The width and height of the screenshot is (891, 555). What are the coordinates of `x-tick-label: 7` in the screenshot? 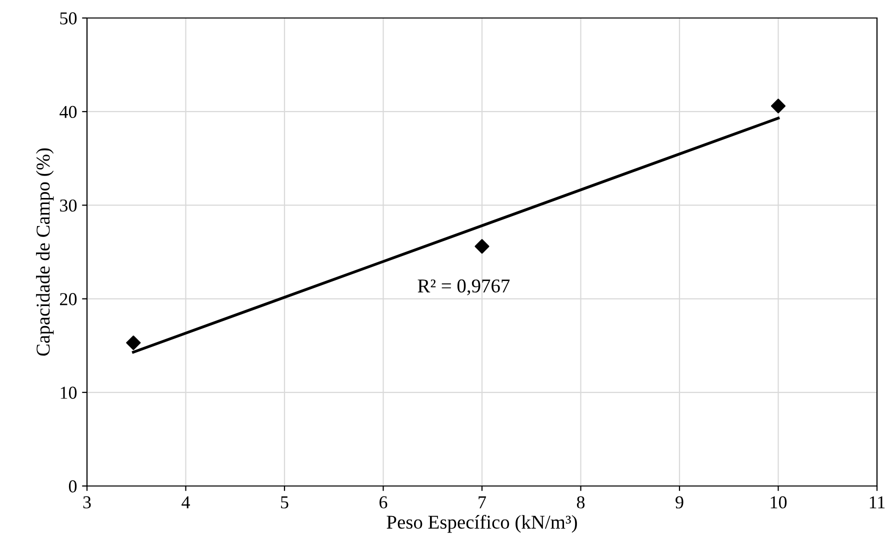 It's located at (482, 502).